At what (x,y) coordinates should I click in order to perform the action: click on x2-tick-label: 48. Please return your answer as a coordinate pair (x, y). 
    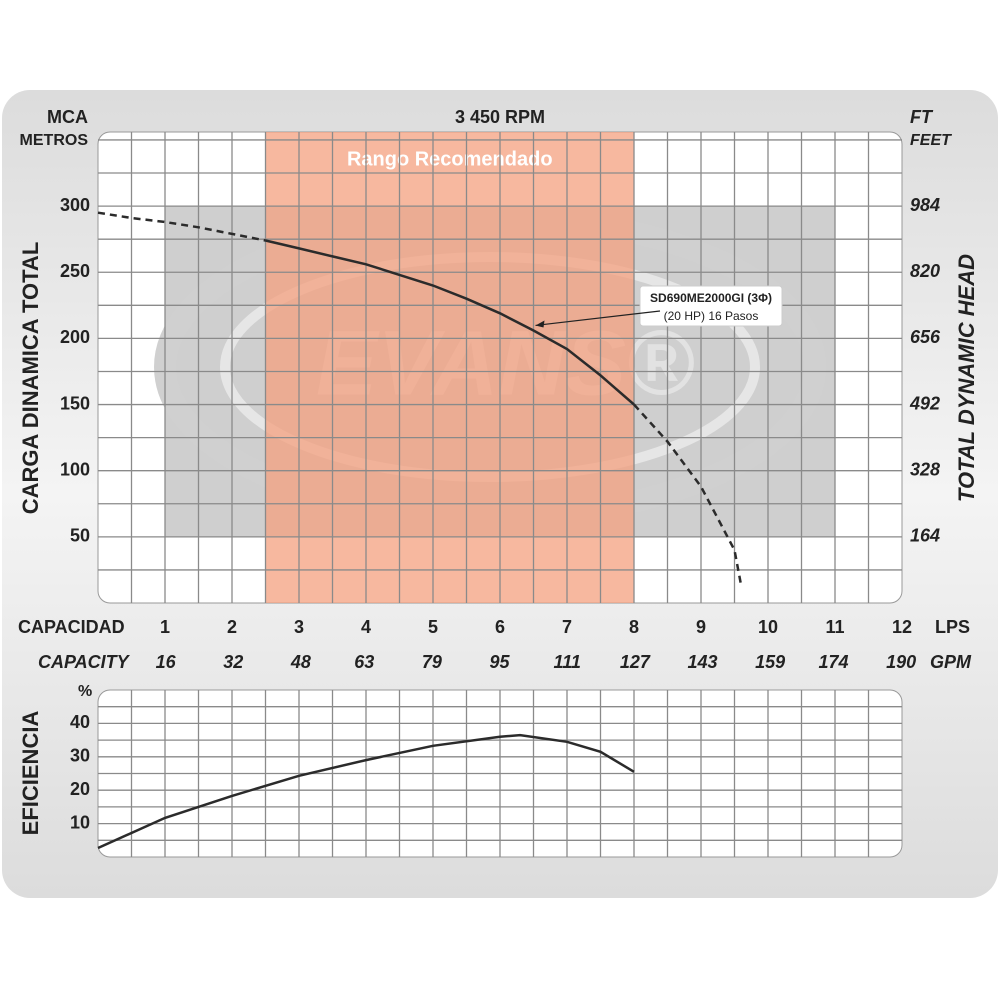
    Looking at the image, I should click on (300, 662).